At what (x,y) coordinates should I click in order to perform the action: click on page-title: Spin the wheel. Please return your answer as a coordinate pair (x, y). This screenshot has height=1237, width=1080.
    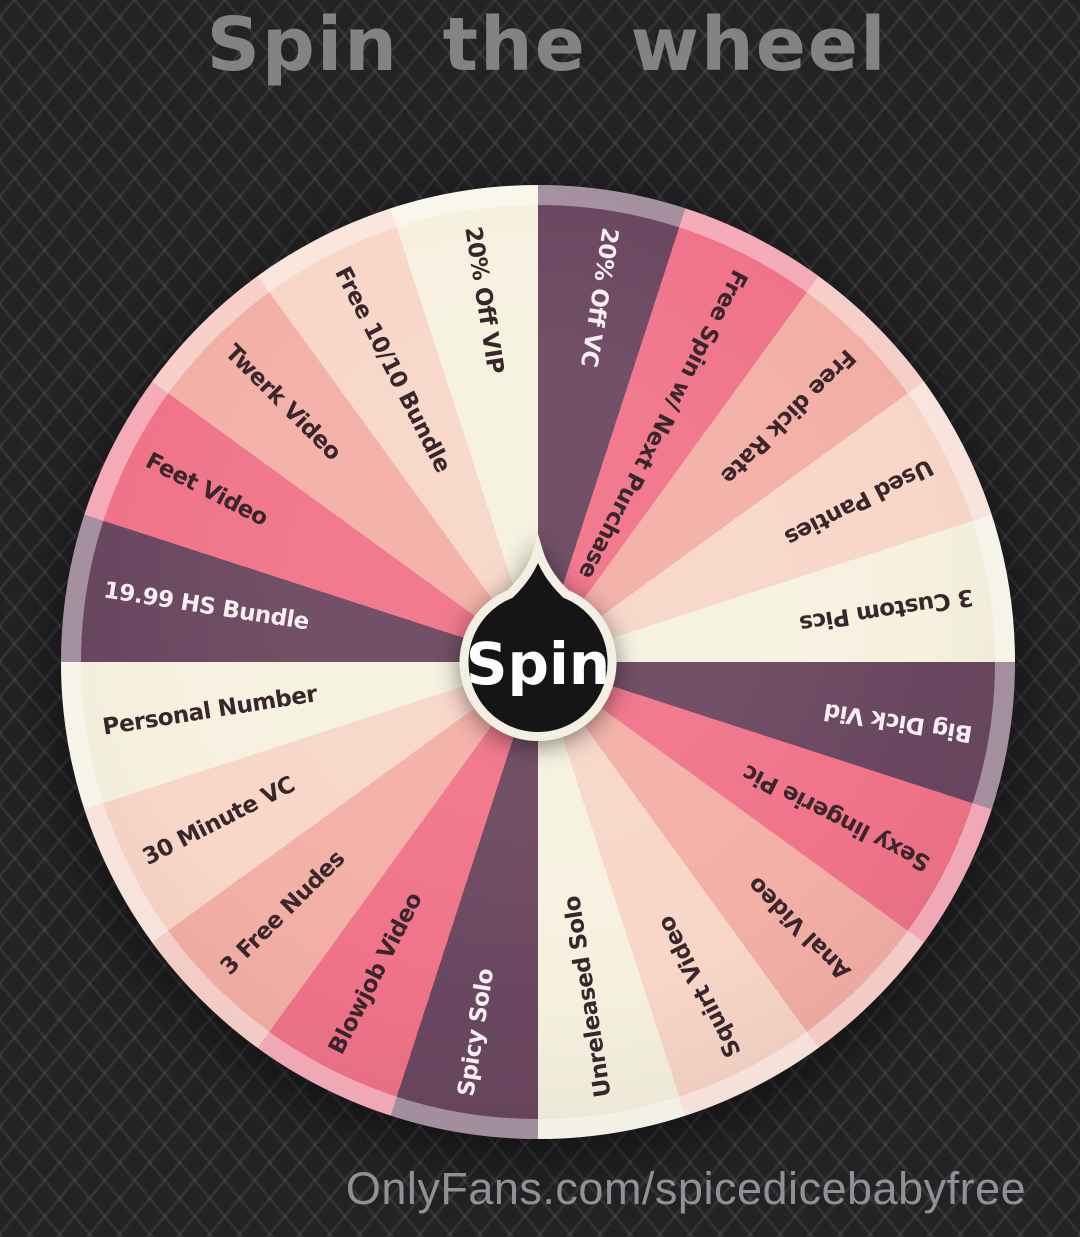
    Looking at the image, I should click on (547, 45).